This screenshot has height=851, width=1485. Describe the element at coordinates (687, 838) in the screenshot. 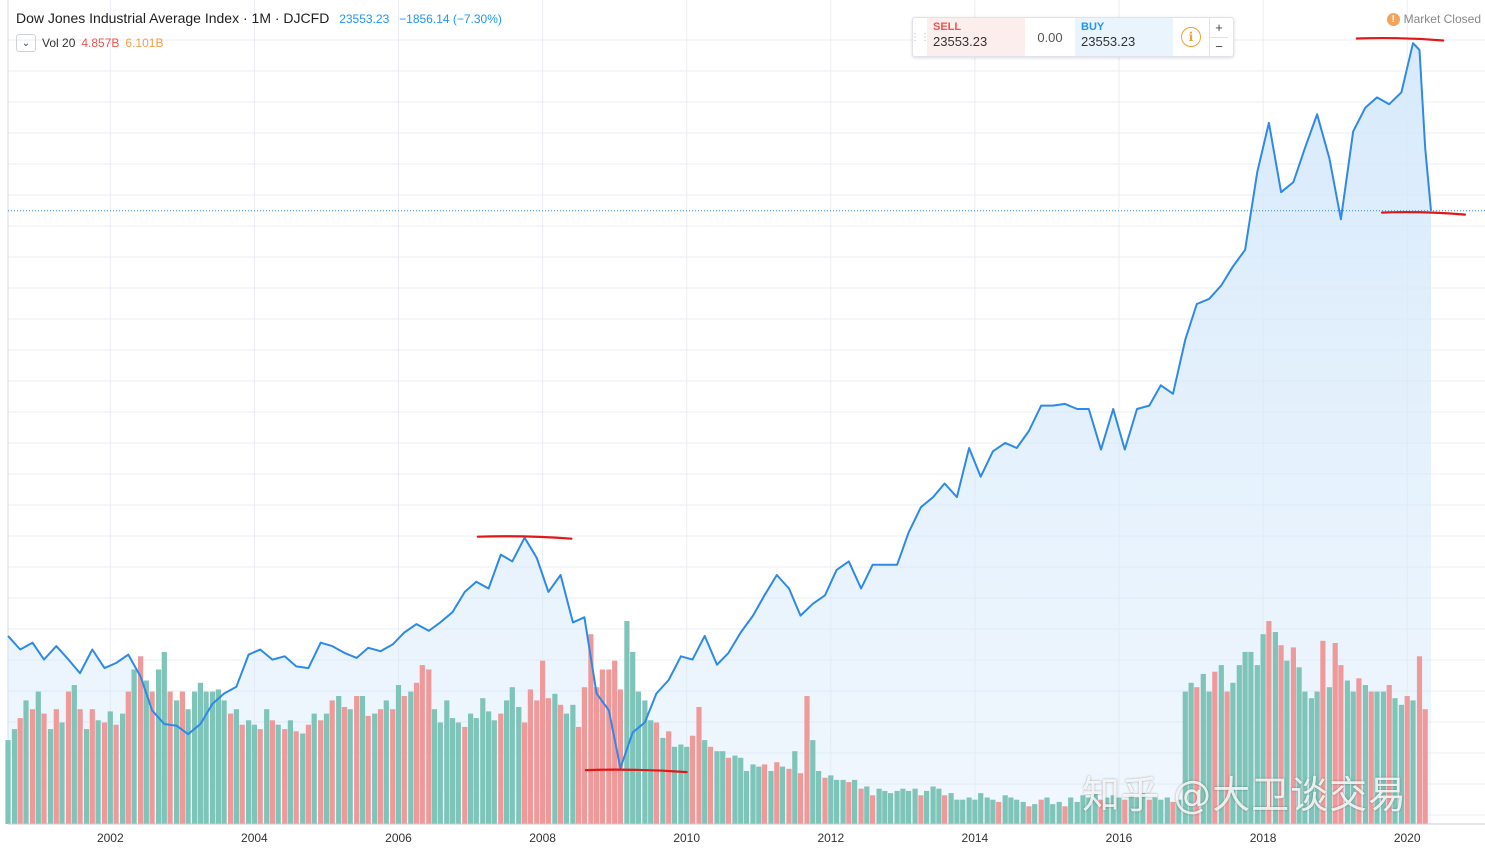

I see `x-tick-label: 2010` at that location.